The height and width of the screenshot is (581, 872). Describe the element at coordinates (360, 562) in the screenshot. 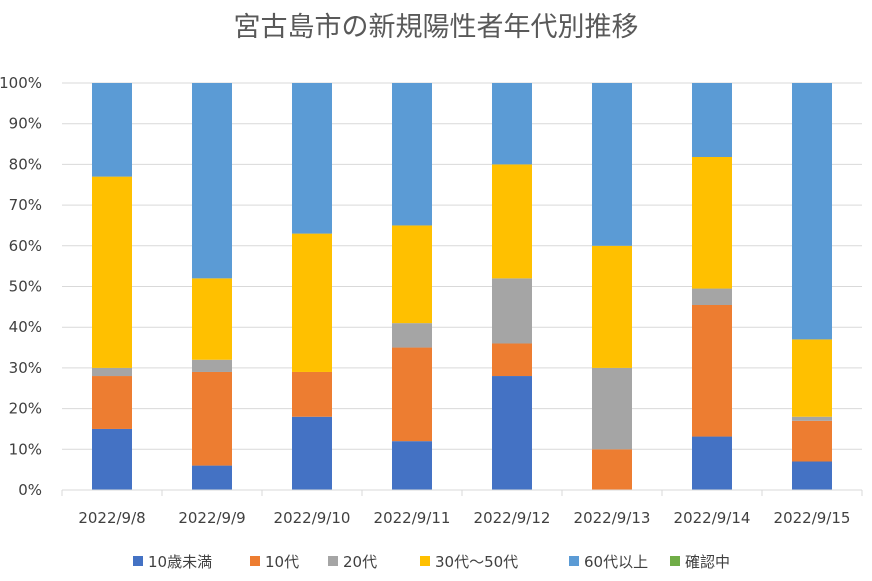

I see `legend-label: 20代` at that location.